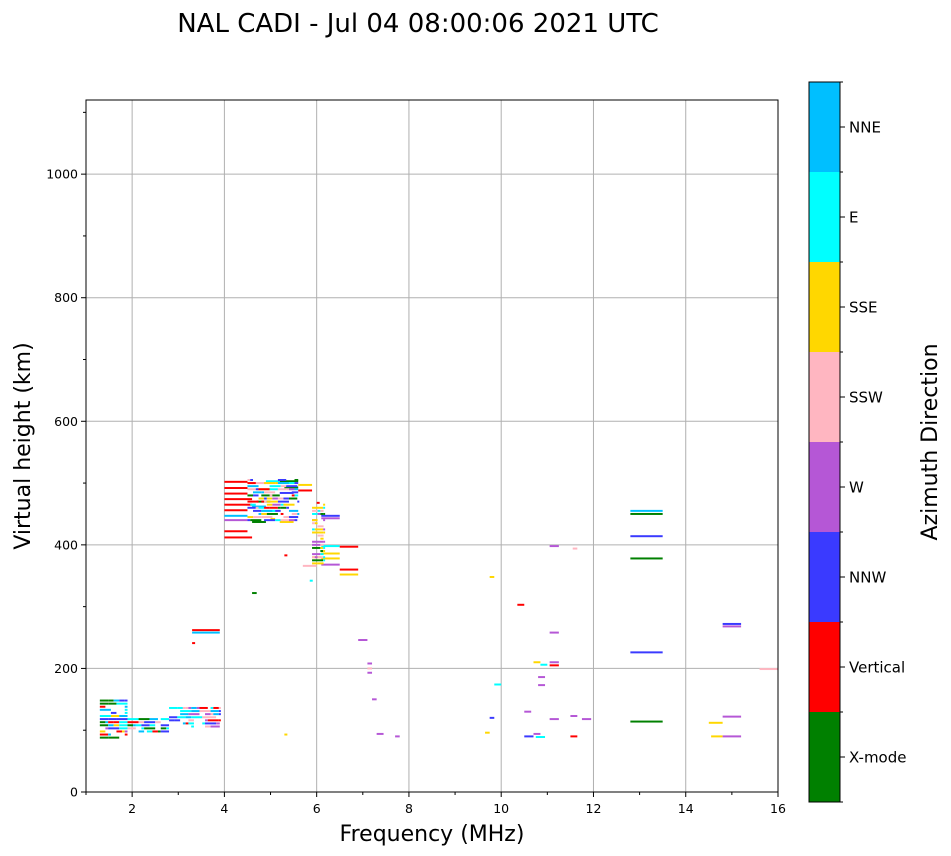 This screenshot has height=856, width=951. I want to click on x-tick-label: 8, so click(409, 808).